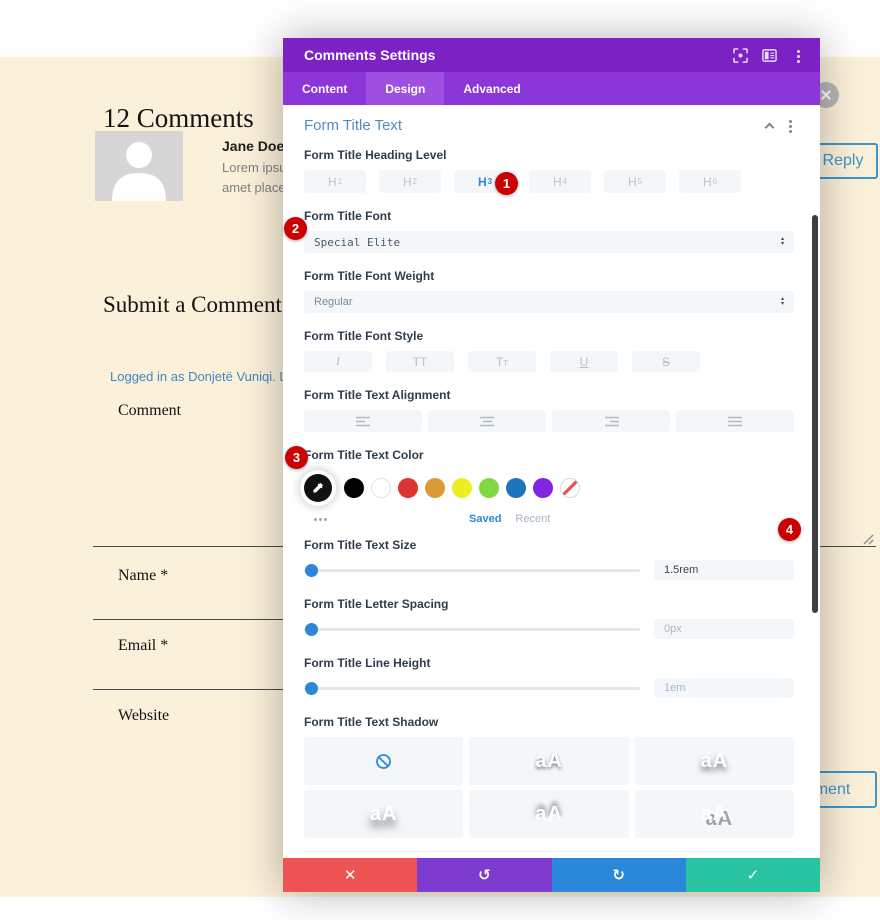 This screenshot has width=880, height=920. What do you see at coordinates (549, 677) in the screenshot?
I see `line-height-group: Form Title Line Height` at bounding box center [549, 677].